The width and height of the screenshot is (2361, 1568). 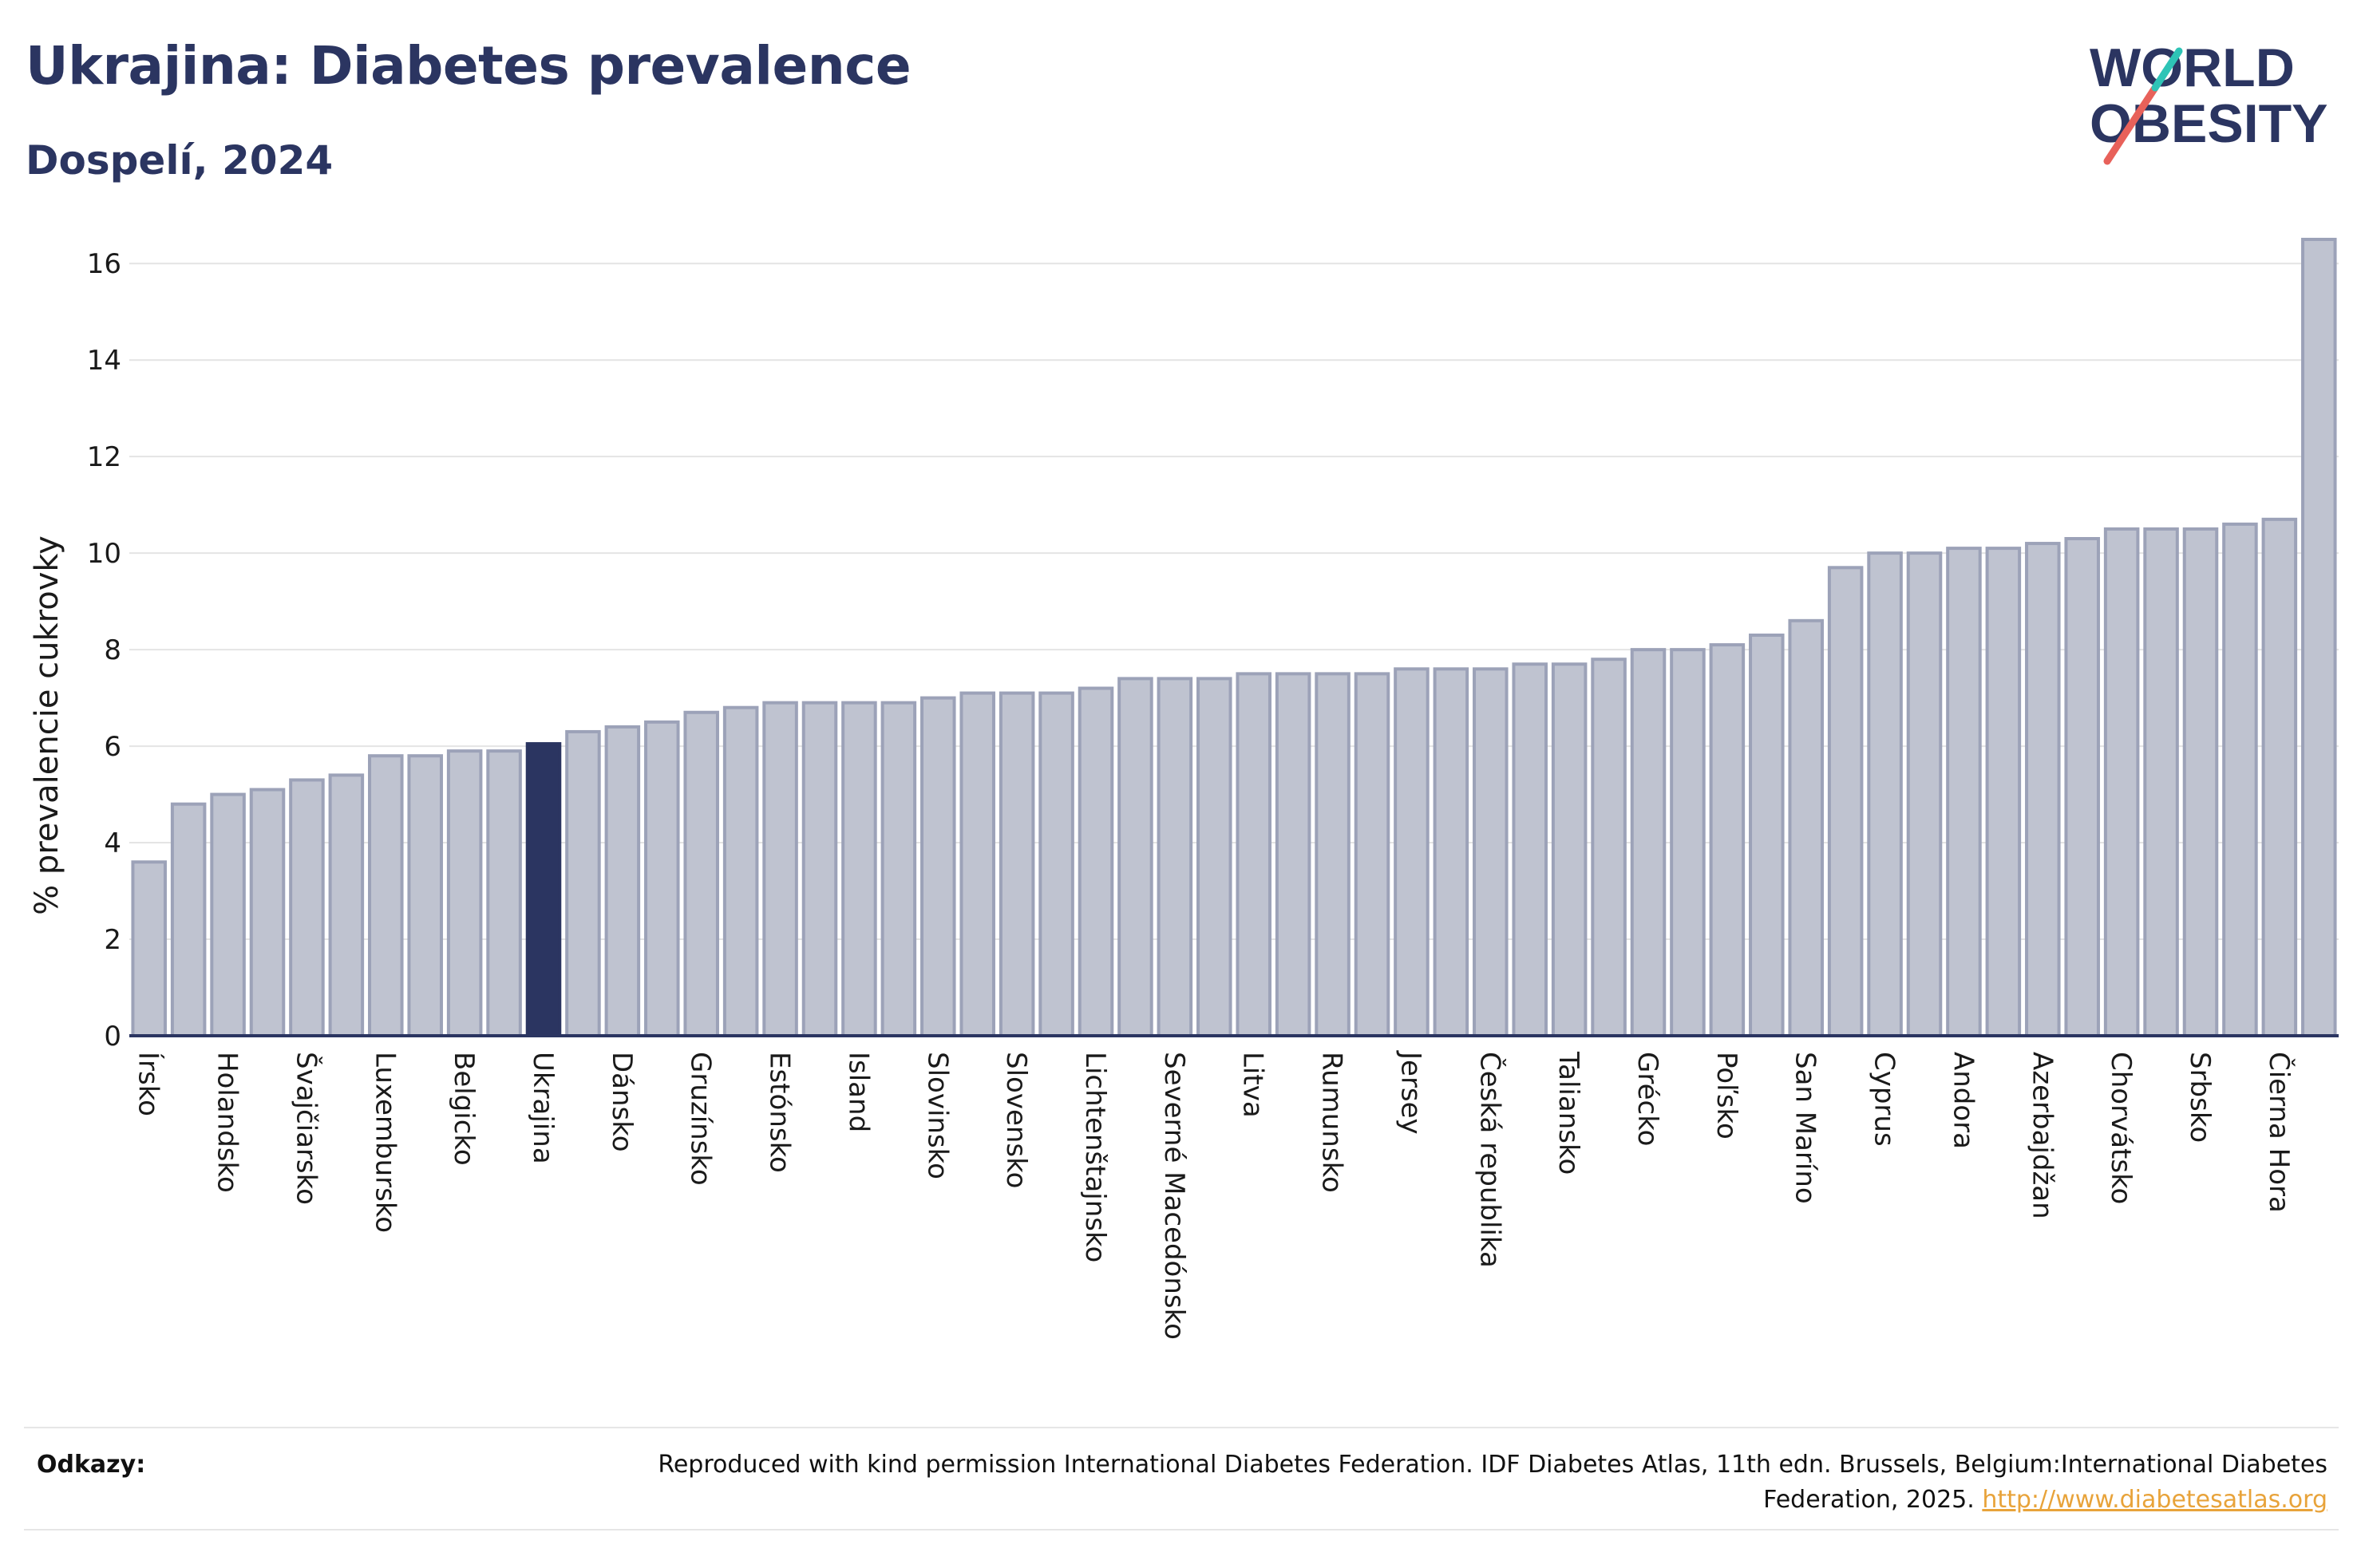 What do you see at coordinates (91, 1465) in the screenshot?
I see `footer-label: Odkazy:` at bounding box center [91, 1465].